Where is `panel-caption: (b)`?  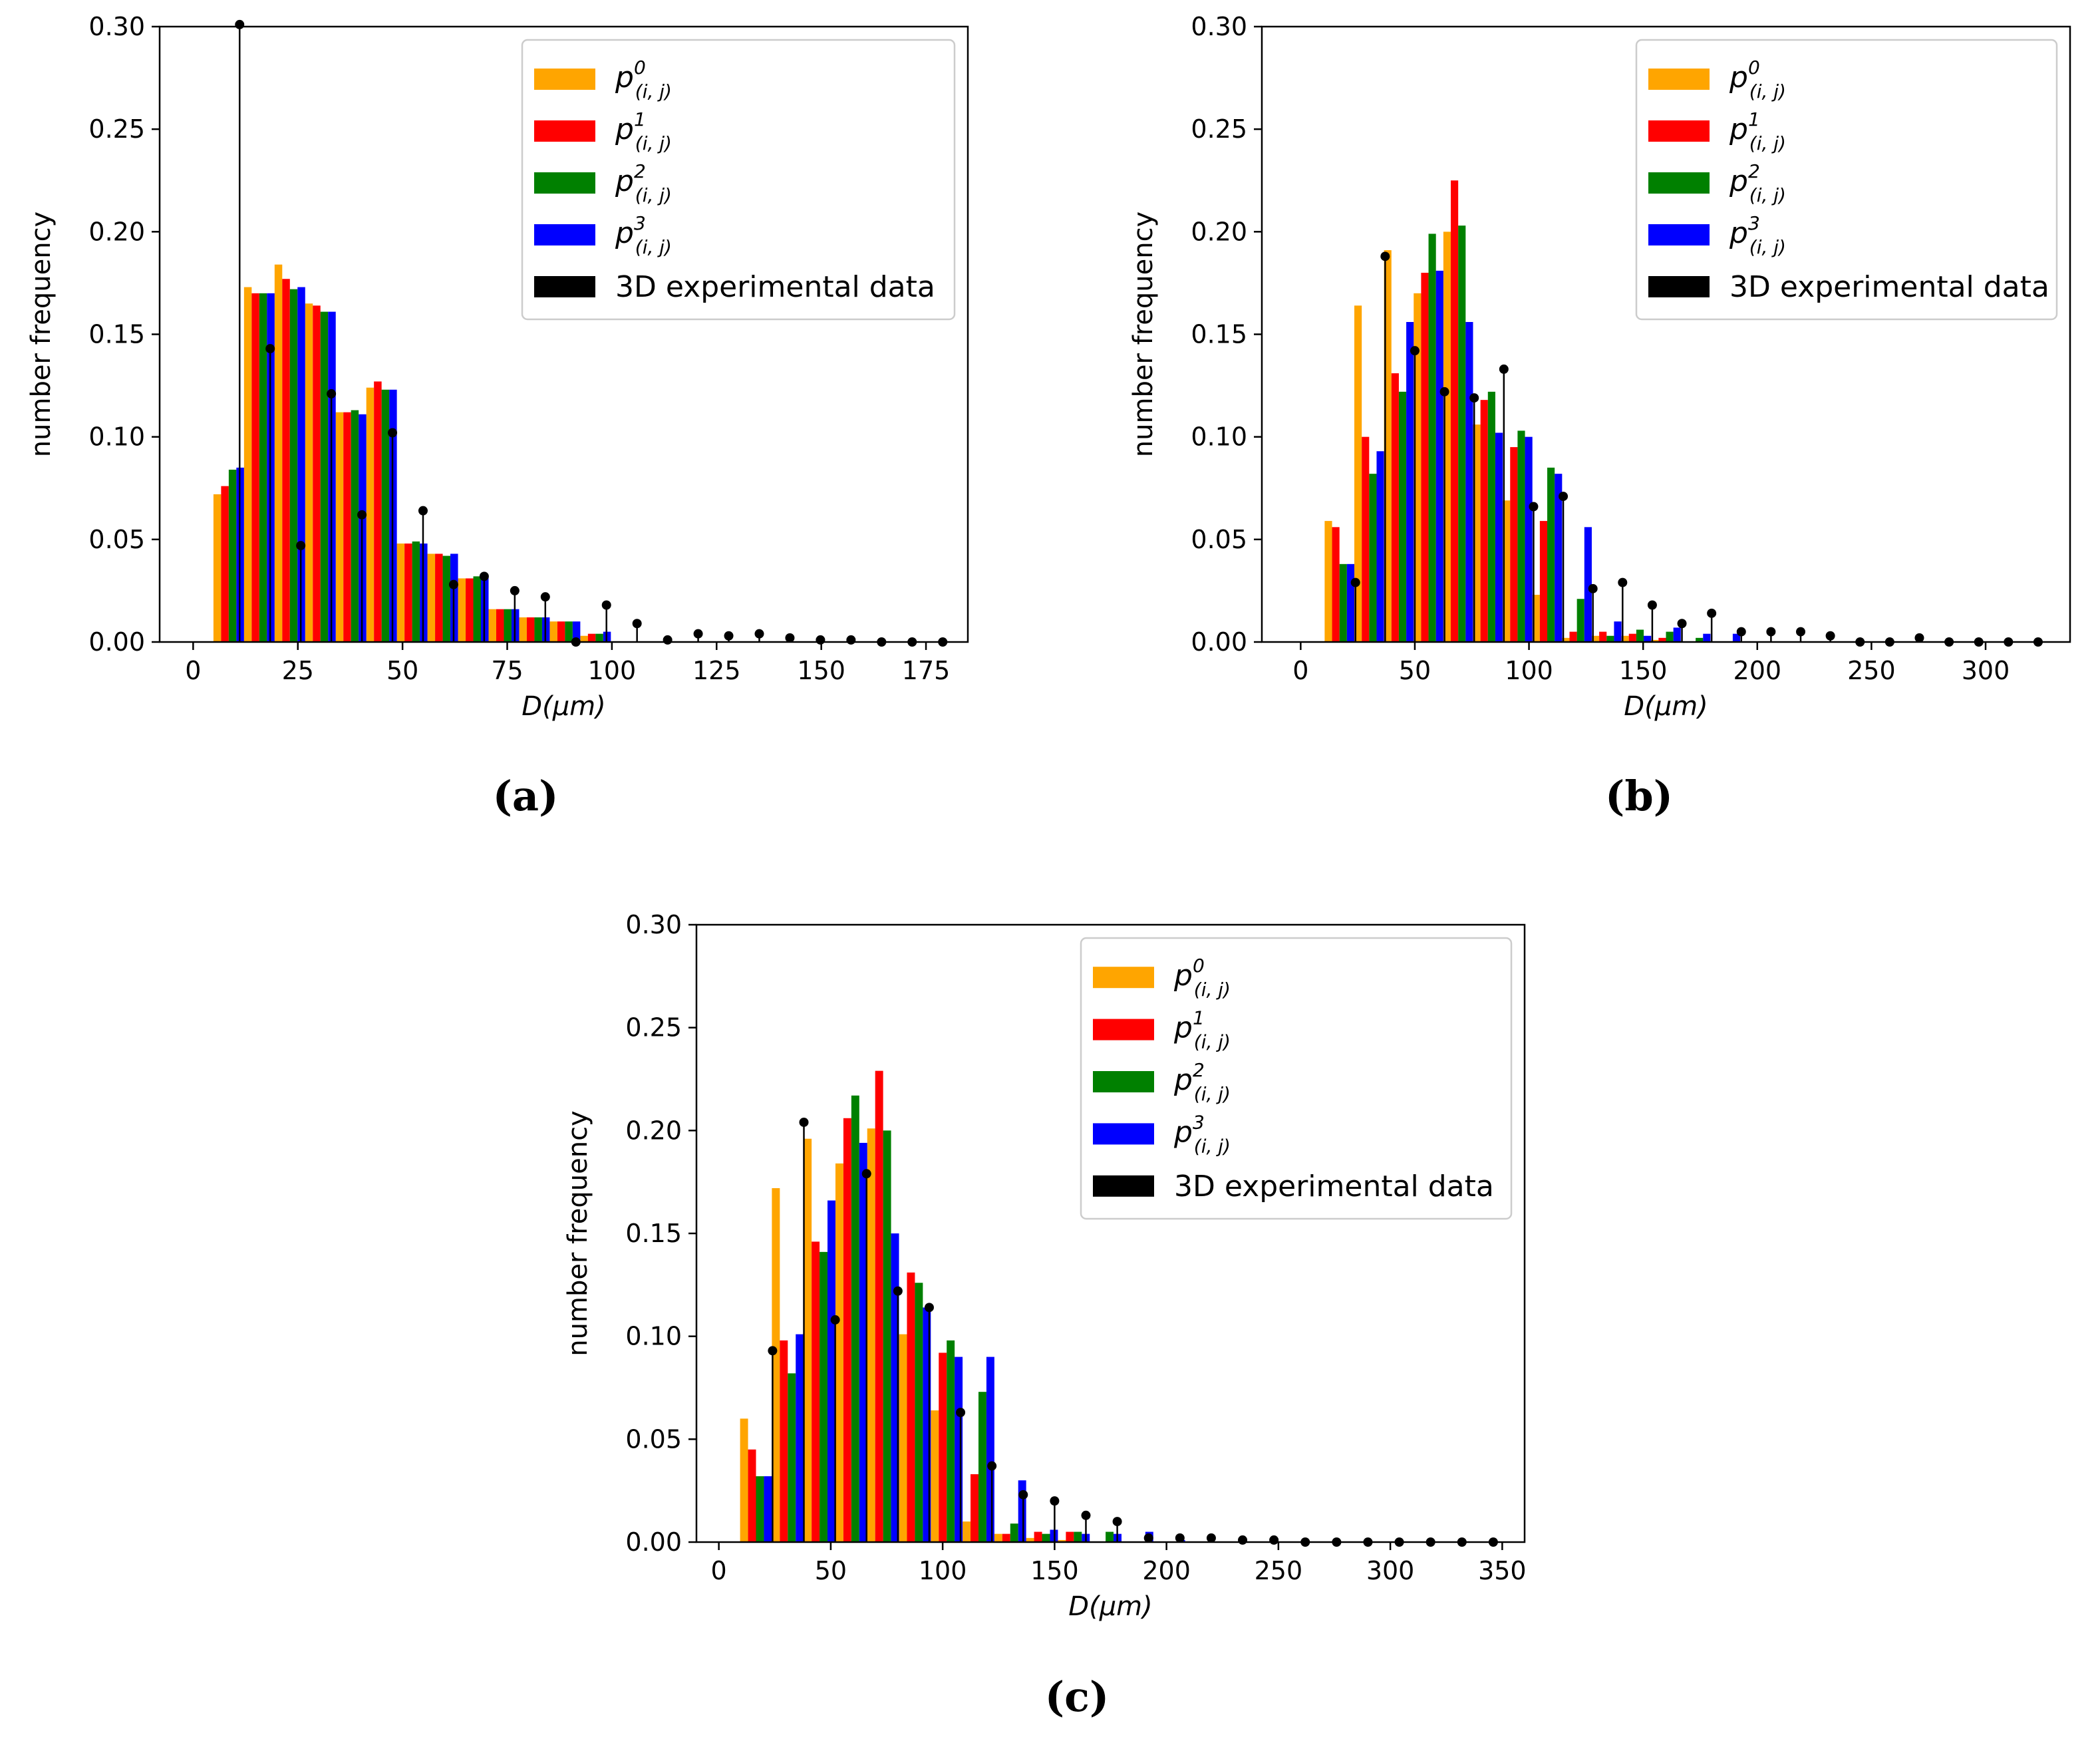
panel-caption: (b) is located at coordinates (1639, 796).